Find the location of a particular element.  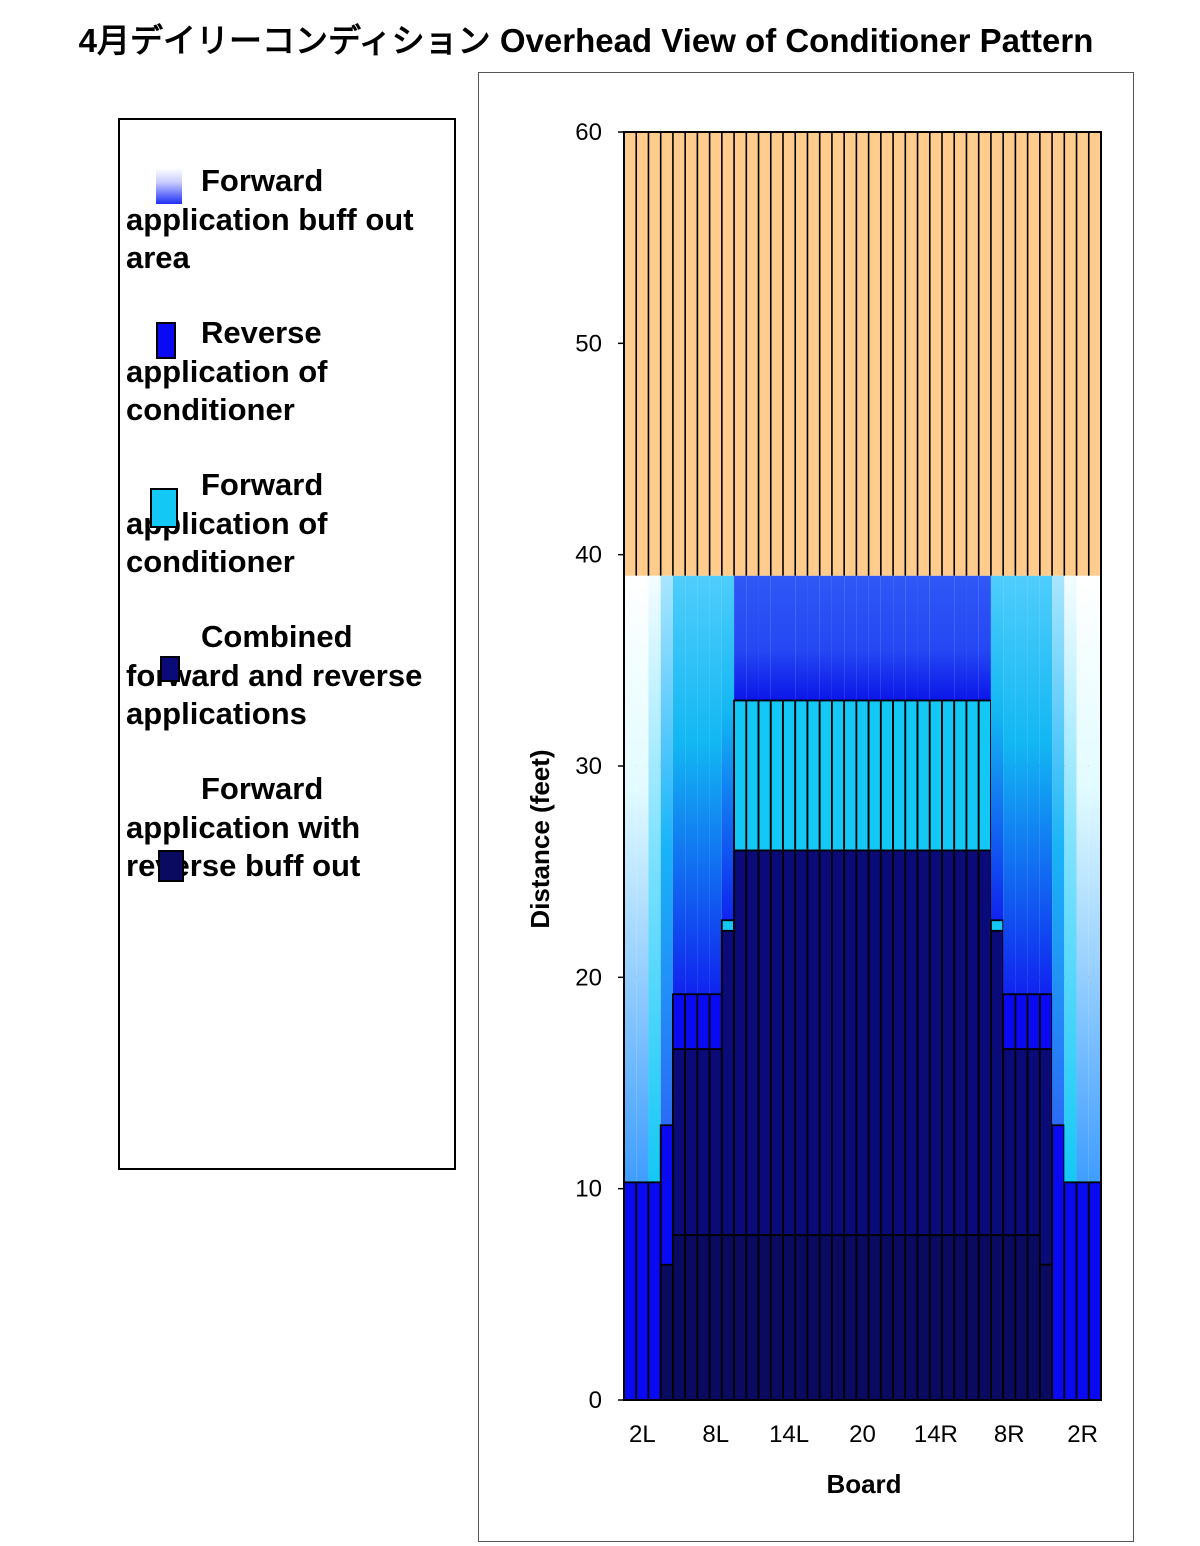

bar-buff-2L is located at coordinates (642, 879).